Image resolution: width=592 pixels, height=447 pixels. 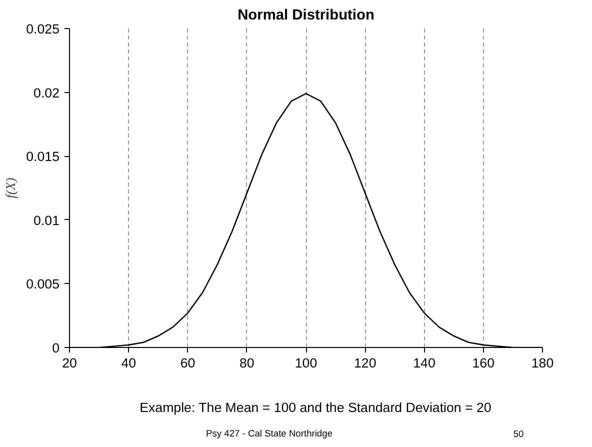 I want to click on y-tick-label: 0.025, so click(x=43, y=29).